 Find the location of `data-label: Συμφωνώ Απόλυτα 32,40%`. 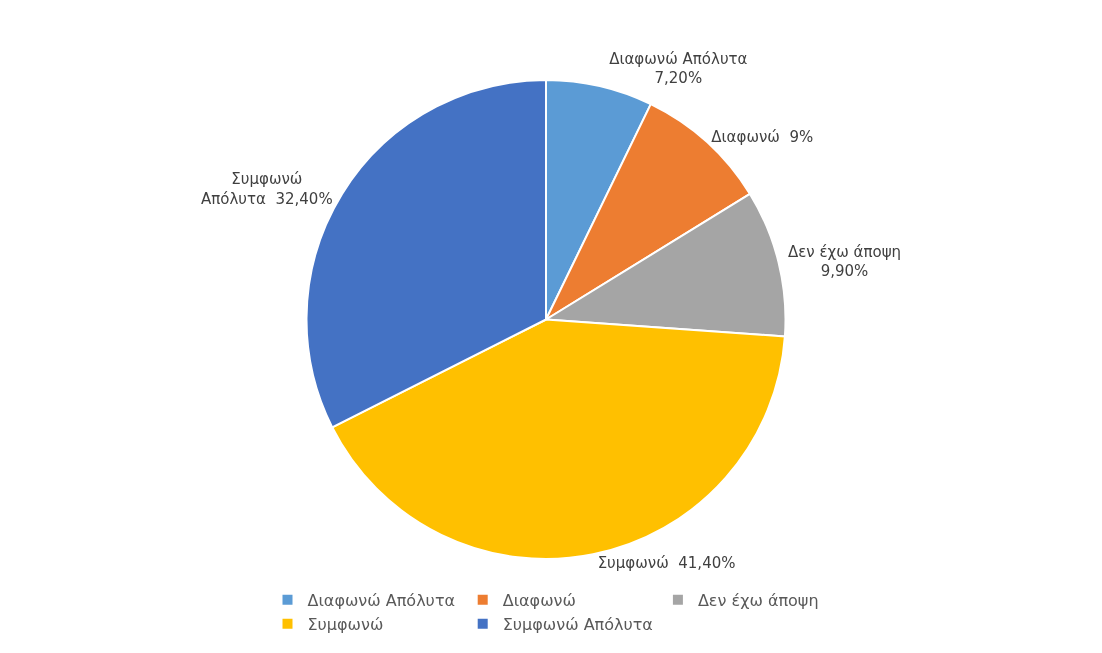

data-label: Συμφωνώ Απόλυτα 32,40% is located at coordinates (267, 189).